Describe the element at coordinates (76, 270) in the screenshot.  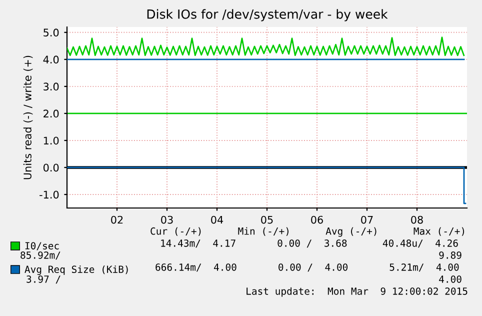
I see `legend-label: Avg Req Size (KiB)` at that location.